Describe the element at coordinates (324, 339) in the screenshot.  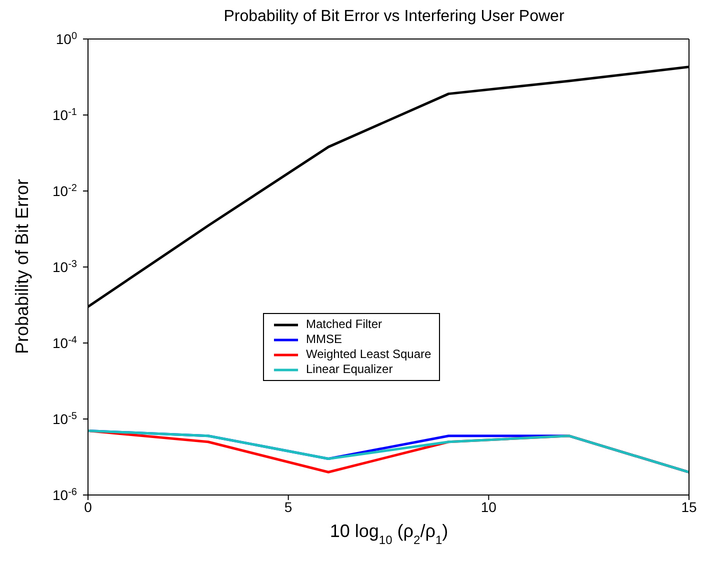
I see `legend-label: MMSE` at that location.